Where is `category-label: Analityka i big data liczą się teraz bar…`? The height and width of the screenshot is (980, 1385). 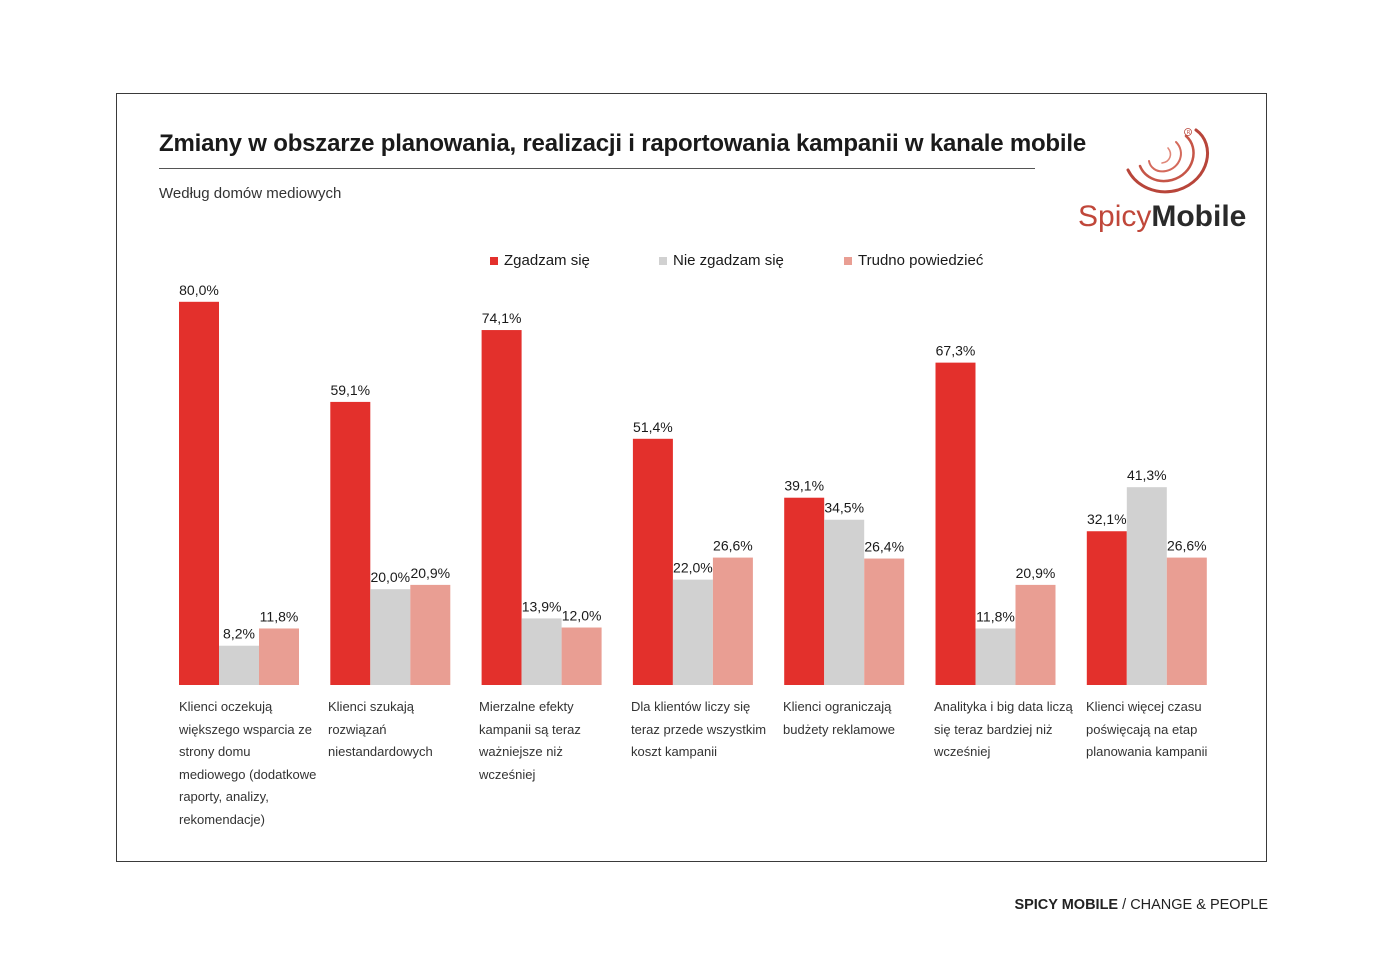 category-label: Analityka i big data liczą się teraz bar… is located at coordinates (1003, 729).